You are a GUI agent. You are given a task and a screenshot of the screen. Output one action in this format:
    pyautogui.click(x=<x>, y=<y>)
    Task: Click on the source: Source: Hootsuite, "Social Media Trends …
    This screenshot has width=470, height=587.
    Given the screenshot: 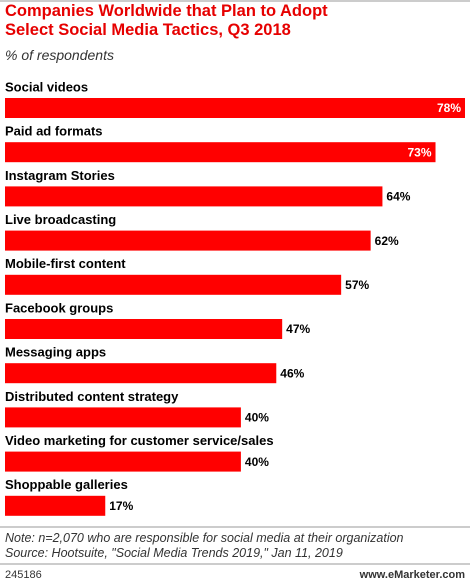 What is the action you would take?
    pyautogui.click(x=174, y=553)
    